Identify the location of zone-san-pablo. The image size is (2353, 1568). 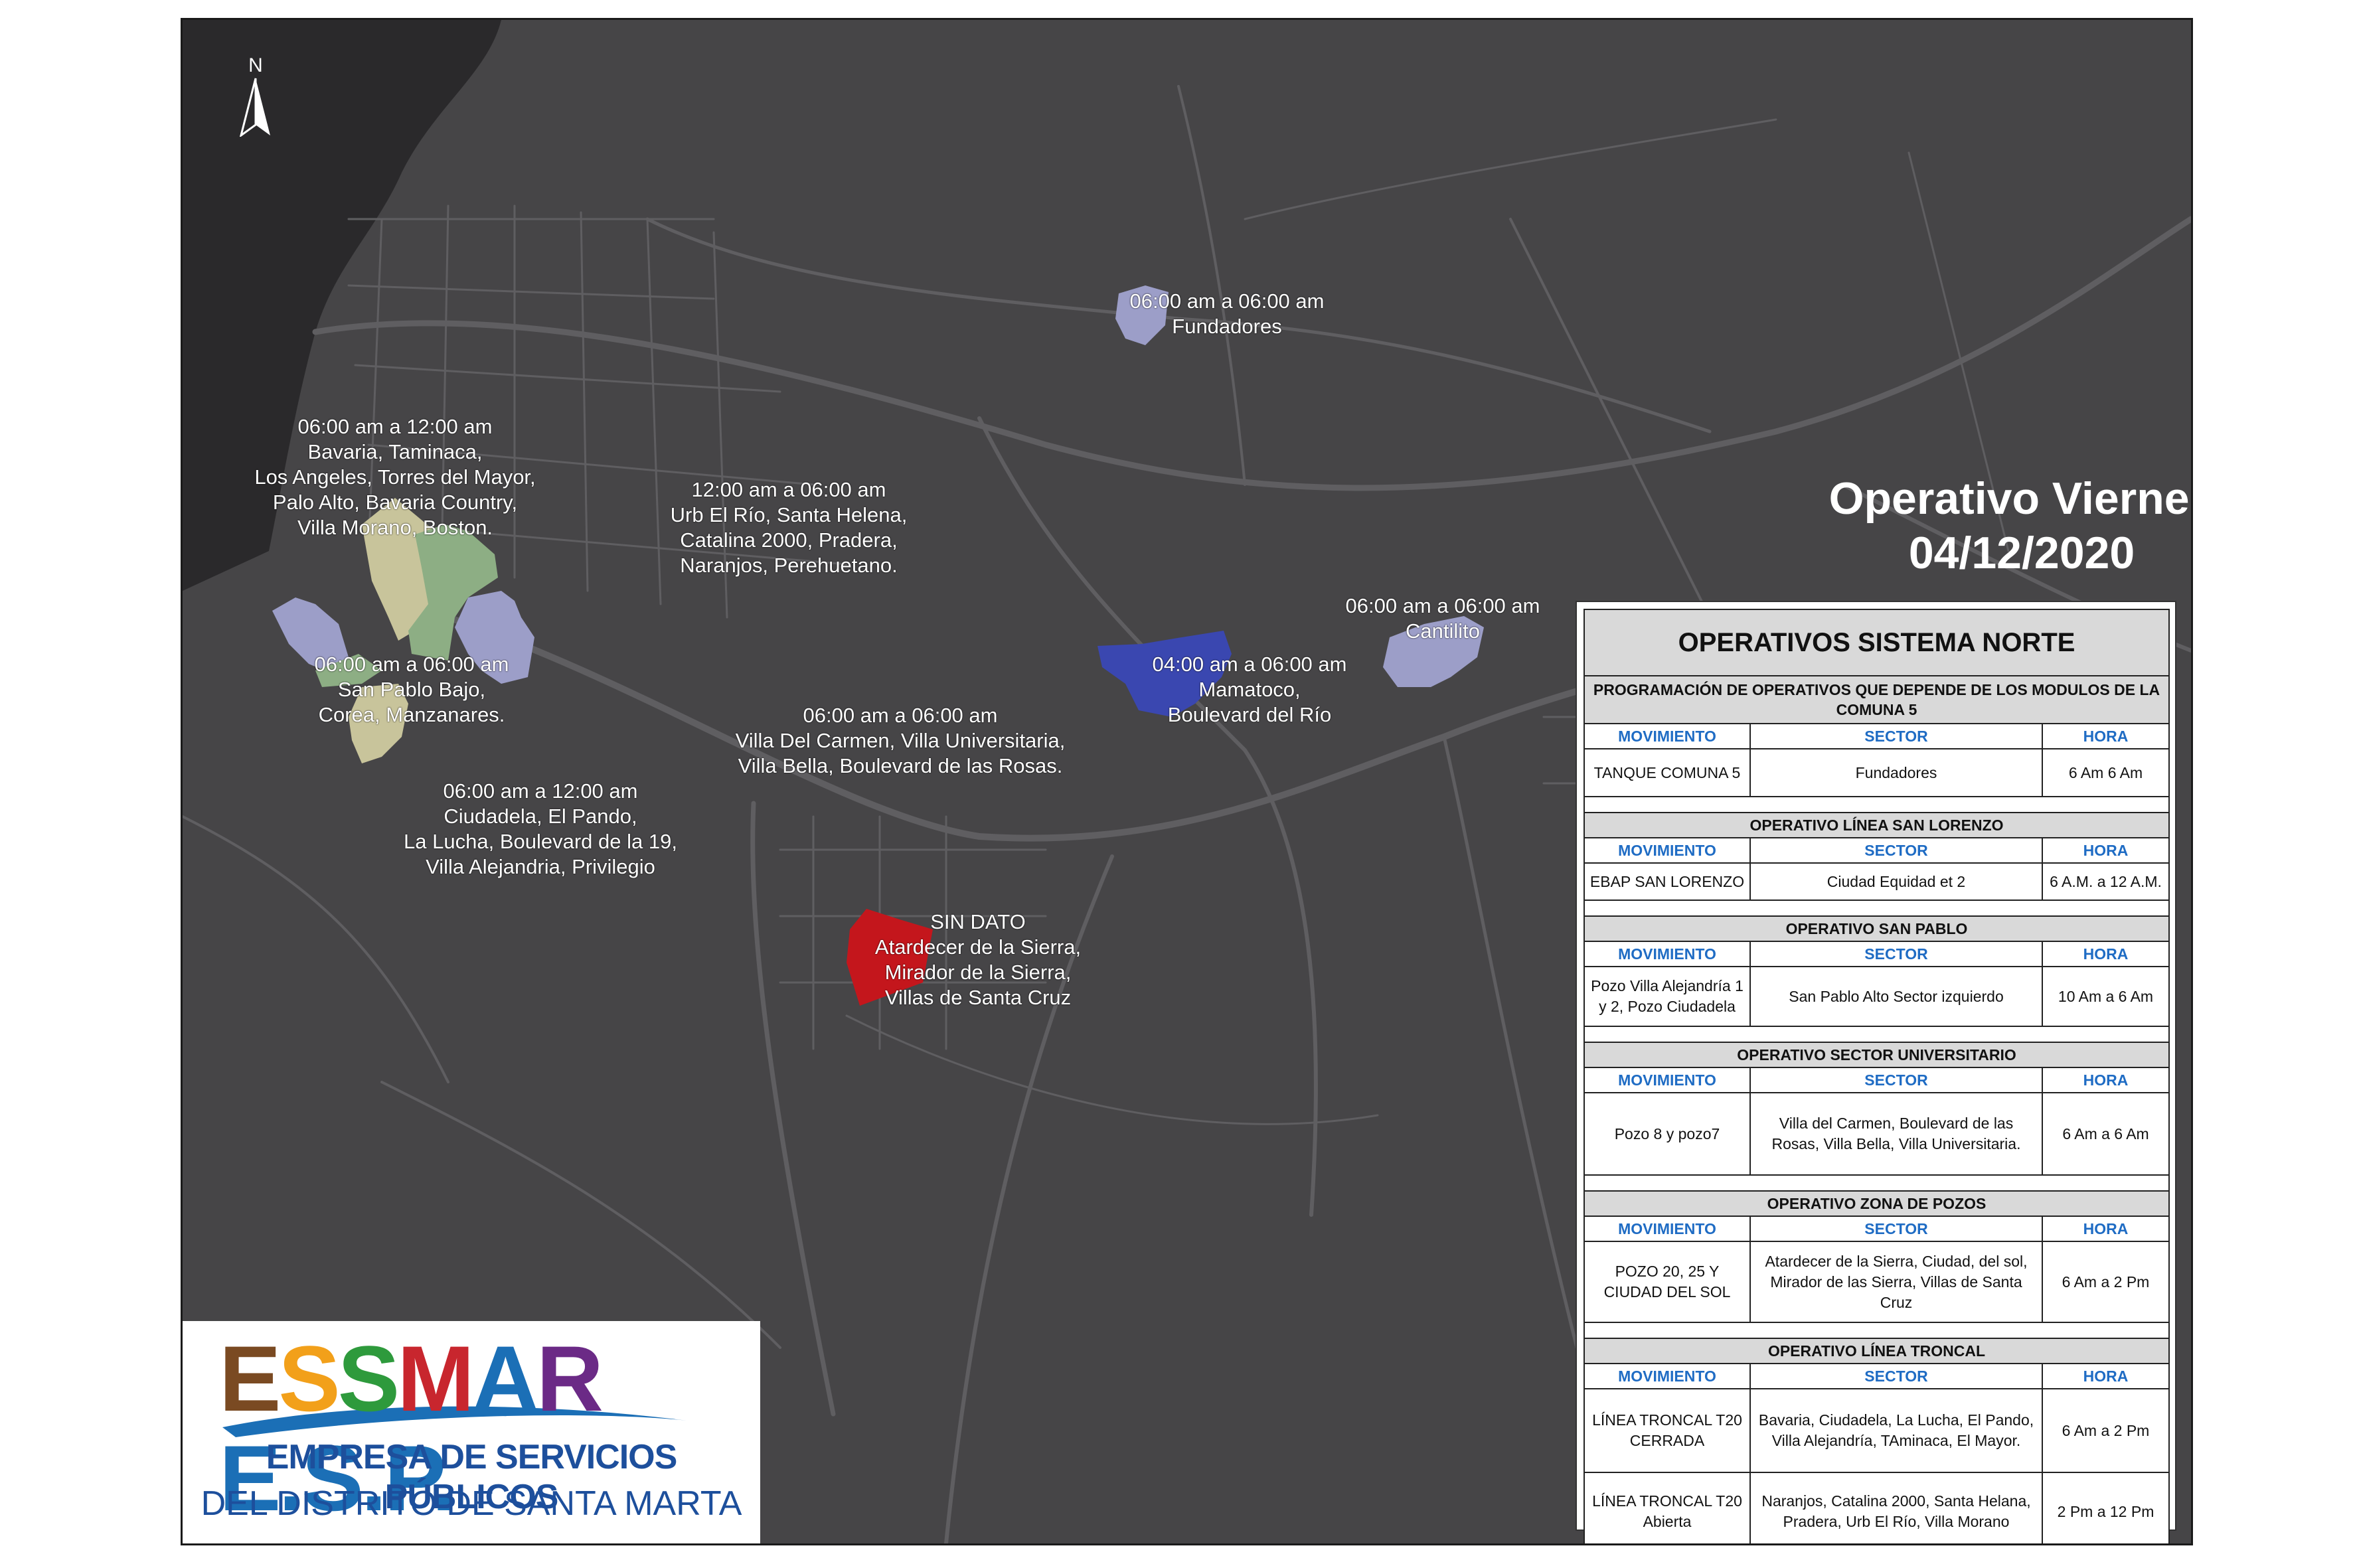
(311, 636).